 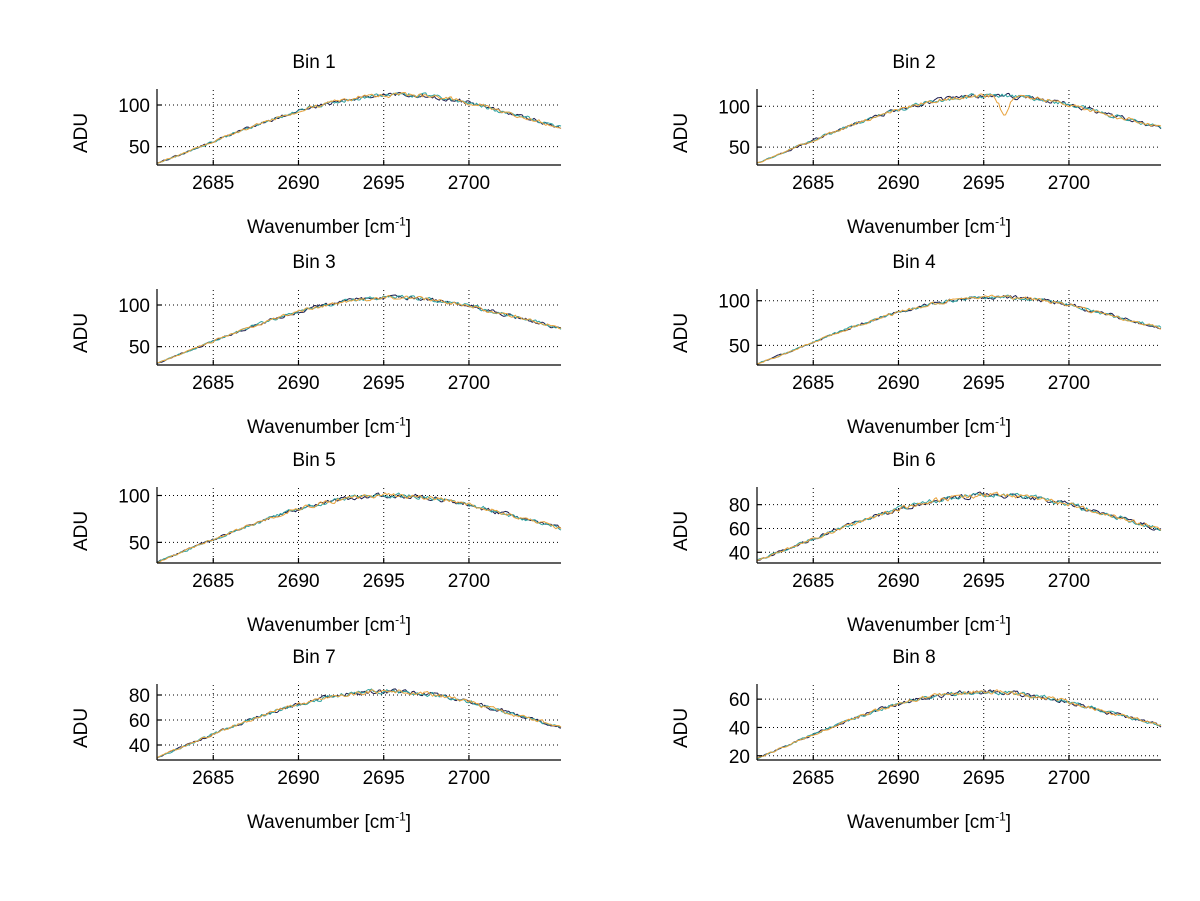 What do you see at coordinates (914, 262) in the screenshot?
I see `panel-title: Bin 4` at bounding box center [914, 262].